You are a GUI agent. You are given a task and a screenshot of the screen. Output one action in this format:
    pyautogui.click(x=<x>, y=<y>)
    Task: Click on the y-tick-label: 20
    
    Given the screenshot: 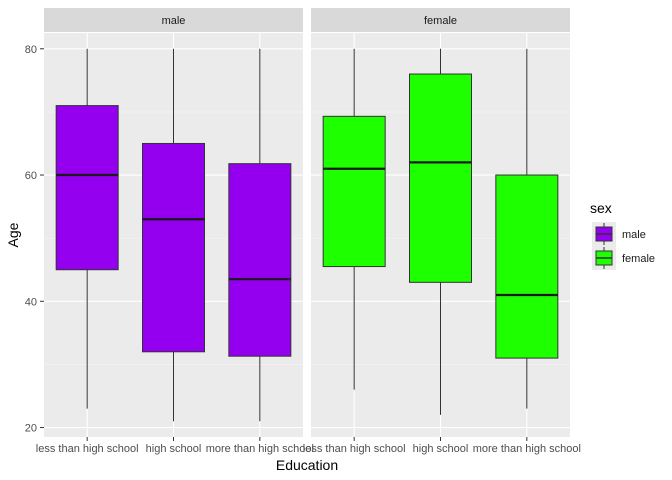 What is the action you would take?
    pyautogui.click(x=31, y=429)
    